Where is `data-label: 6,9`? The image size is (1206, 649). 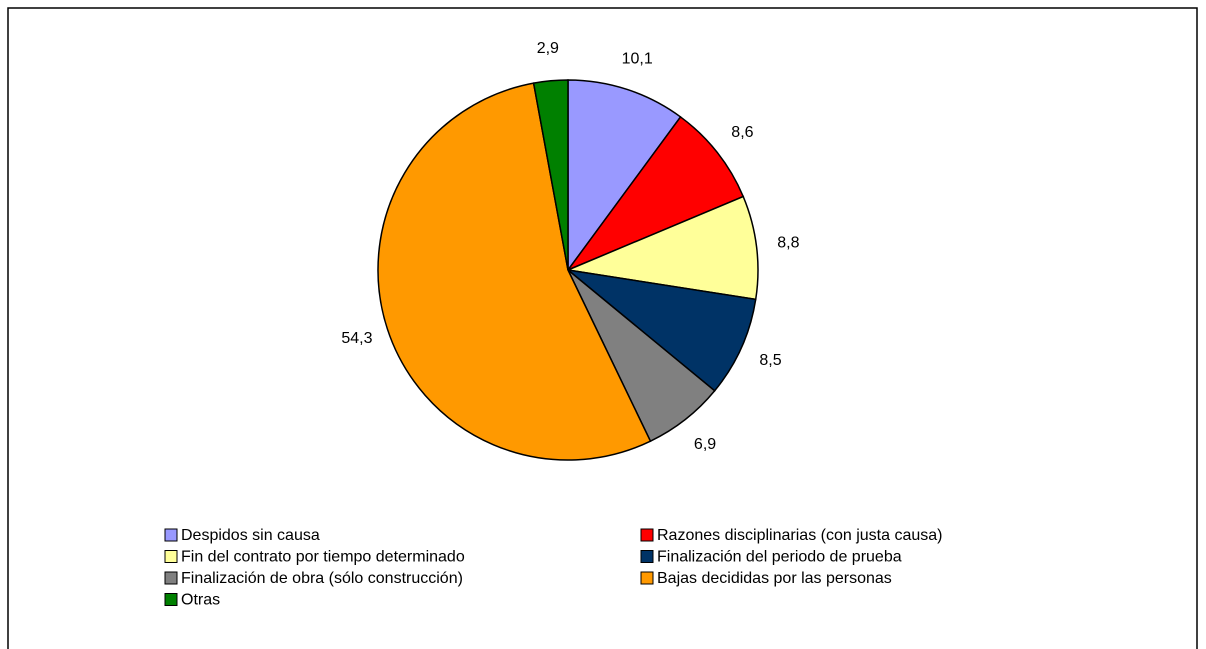 data-label: 6,9 is located at coordinates (705, 444).